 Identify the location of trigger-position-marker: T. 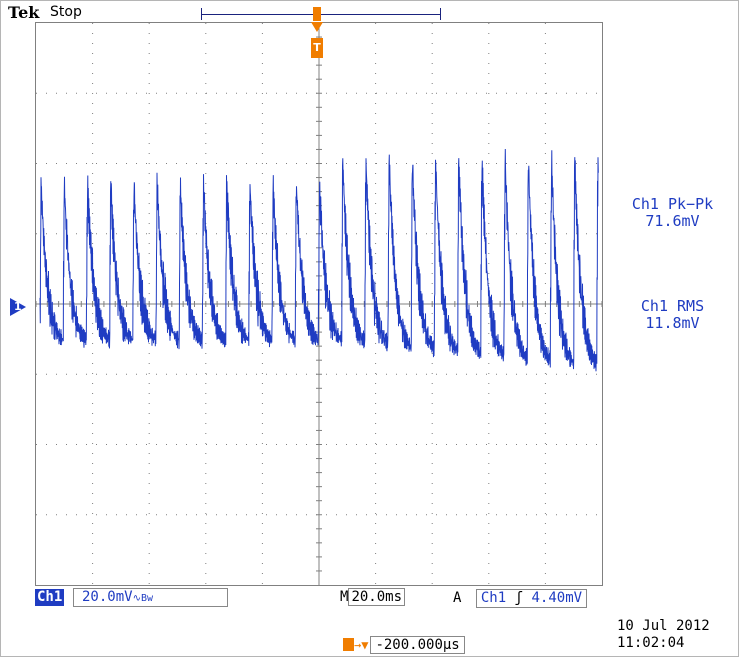
(317, 48).